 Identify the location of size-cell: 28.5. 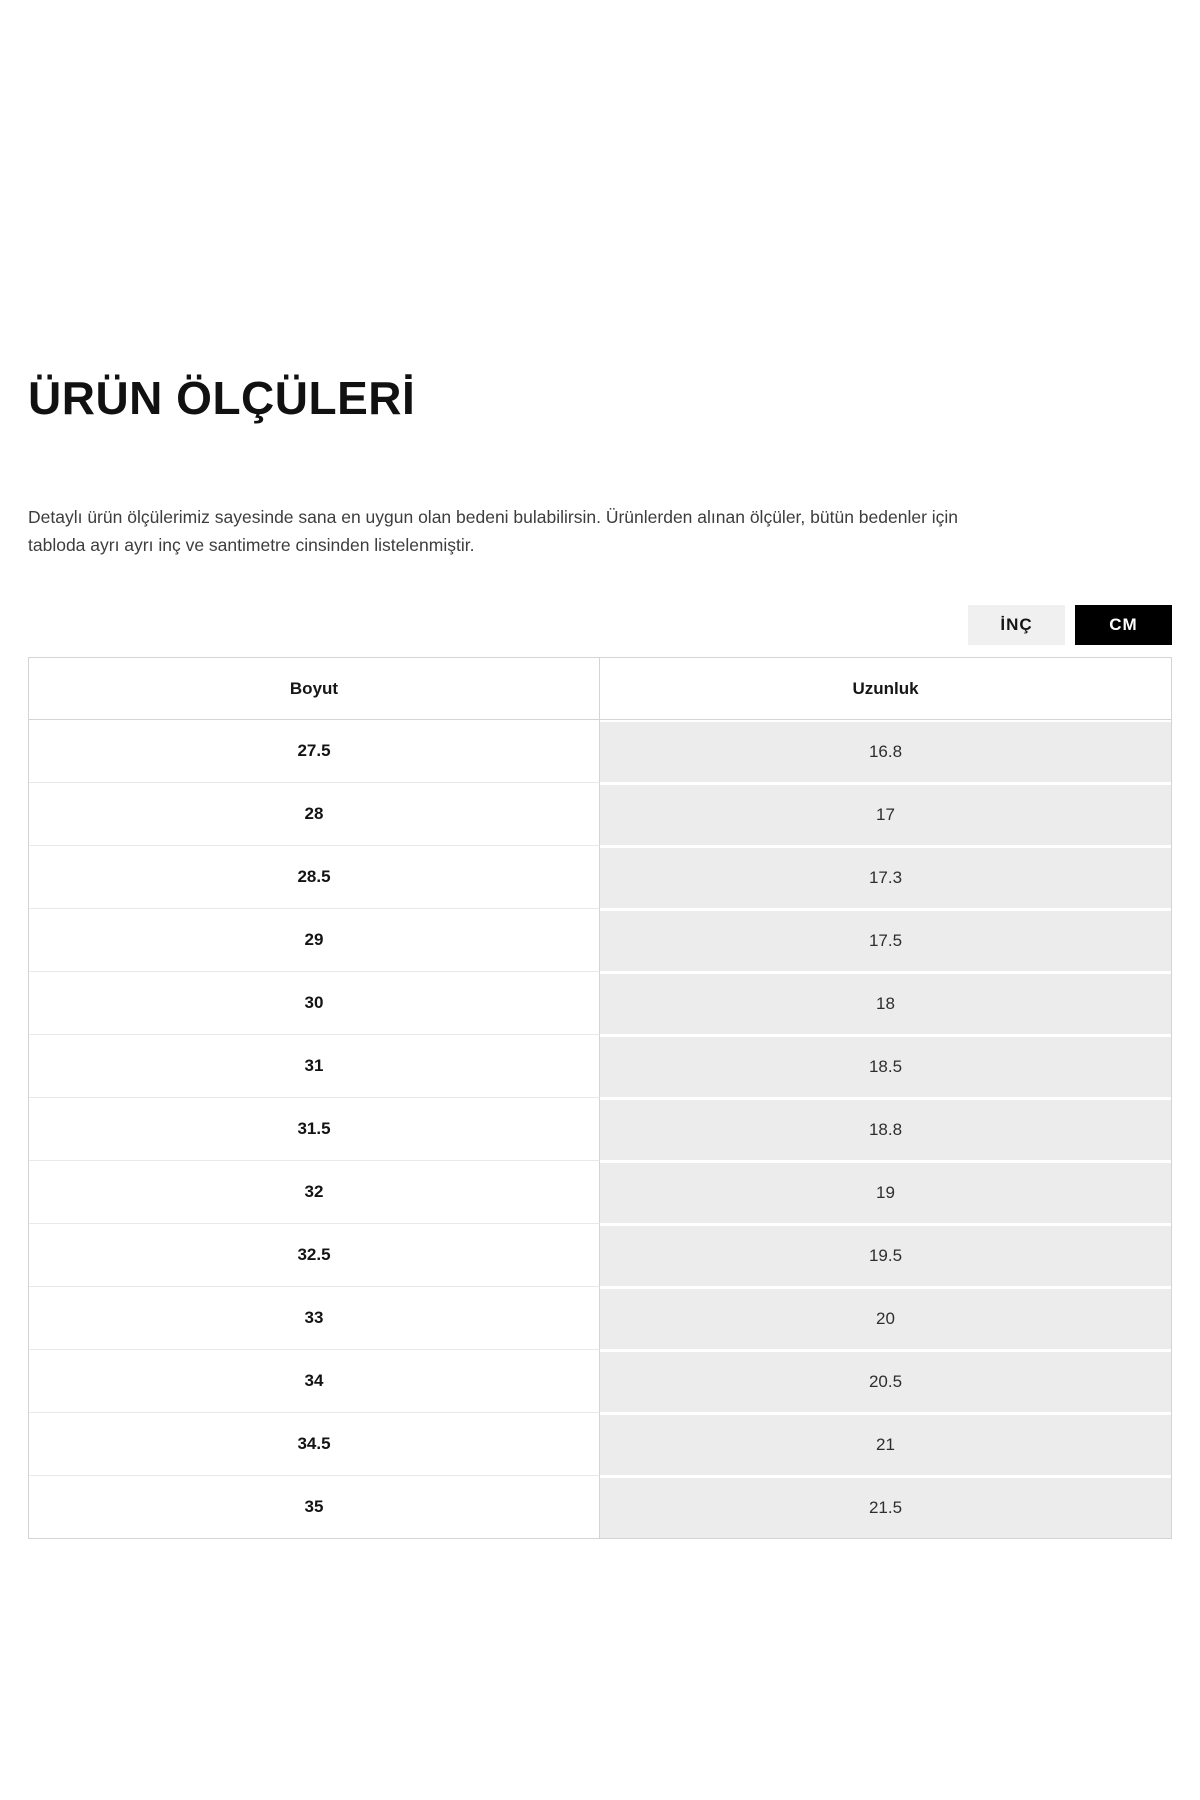
(314, 876).